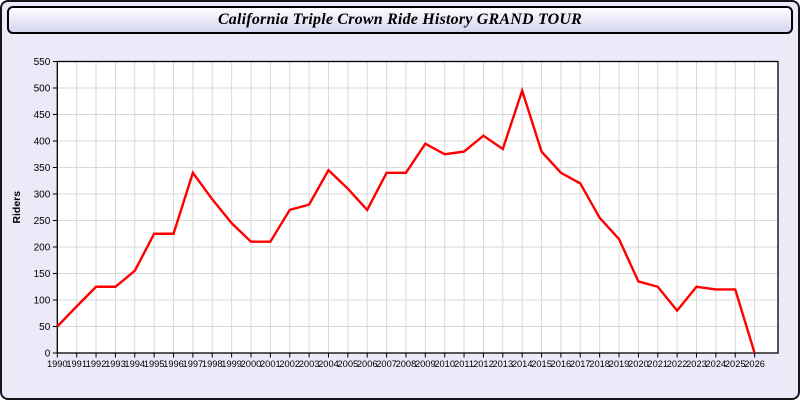  What do you see at coordinates (42, 89) in the screenshot?
I see `y-tick-label: 500` at bounding box center [42, 89].